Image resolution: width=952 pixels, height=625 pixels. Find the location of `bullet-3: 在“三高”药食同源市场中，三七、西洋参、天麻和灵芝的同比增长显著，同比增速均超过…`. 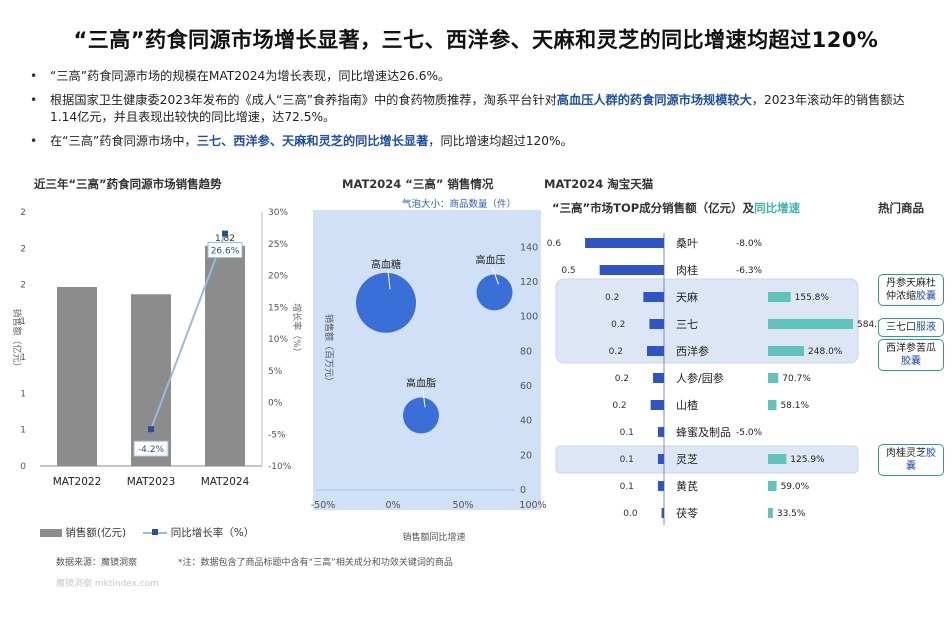

bullet-3: 在“三高”药食同源市场中，三七、西洋参、天麻和灵芝的同比增长显著，同比增速均超过… is located at coordinates (470, 141).